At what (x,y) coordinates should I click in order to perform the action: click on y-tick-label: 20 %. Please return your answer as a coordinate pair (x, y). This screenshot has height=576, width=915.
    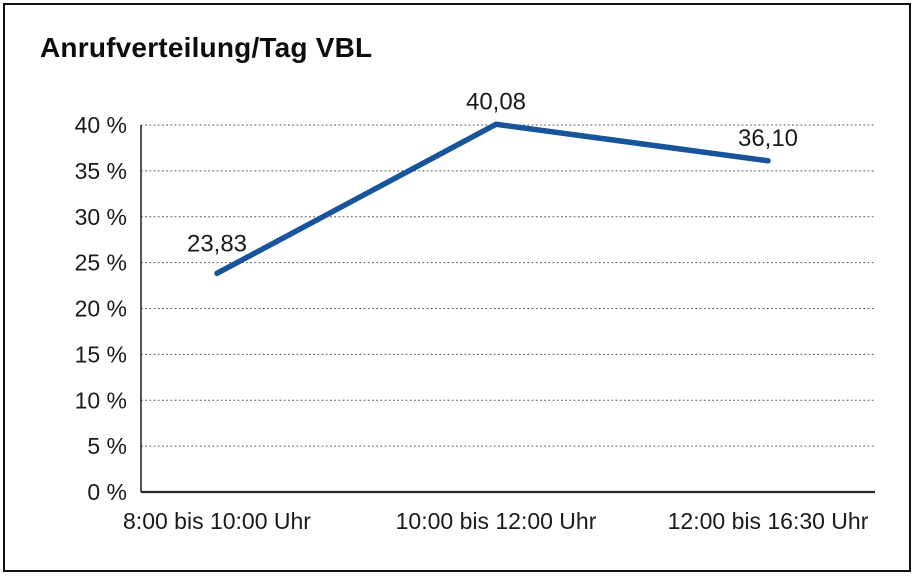
    Looking at the image, I should click on (101, 309).